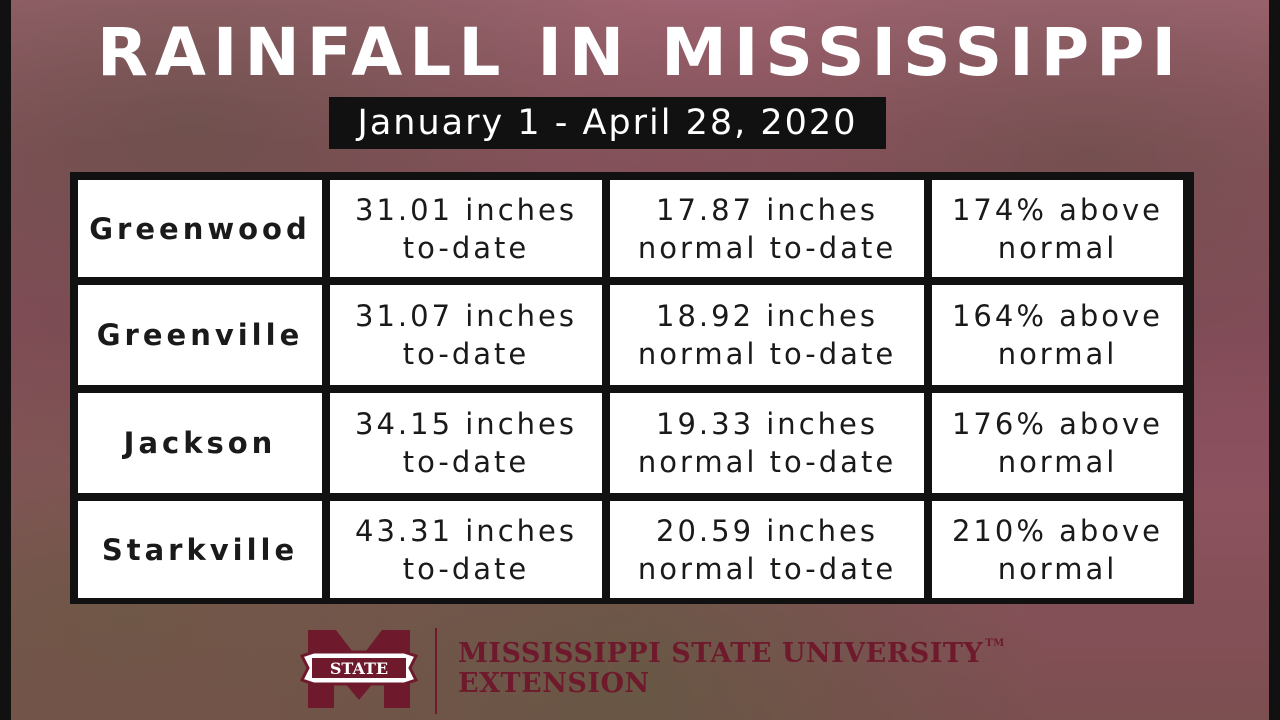  Describe the element at coordinates (1057, 424) in the screenshot. I see `percent-value: 176% above` at that location.